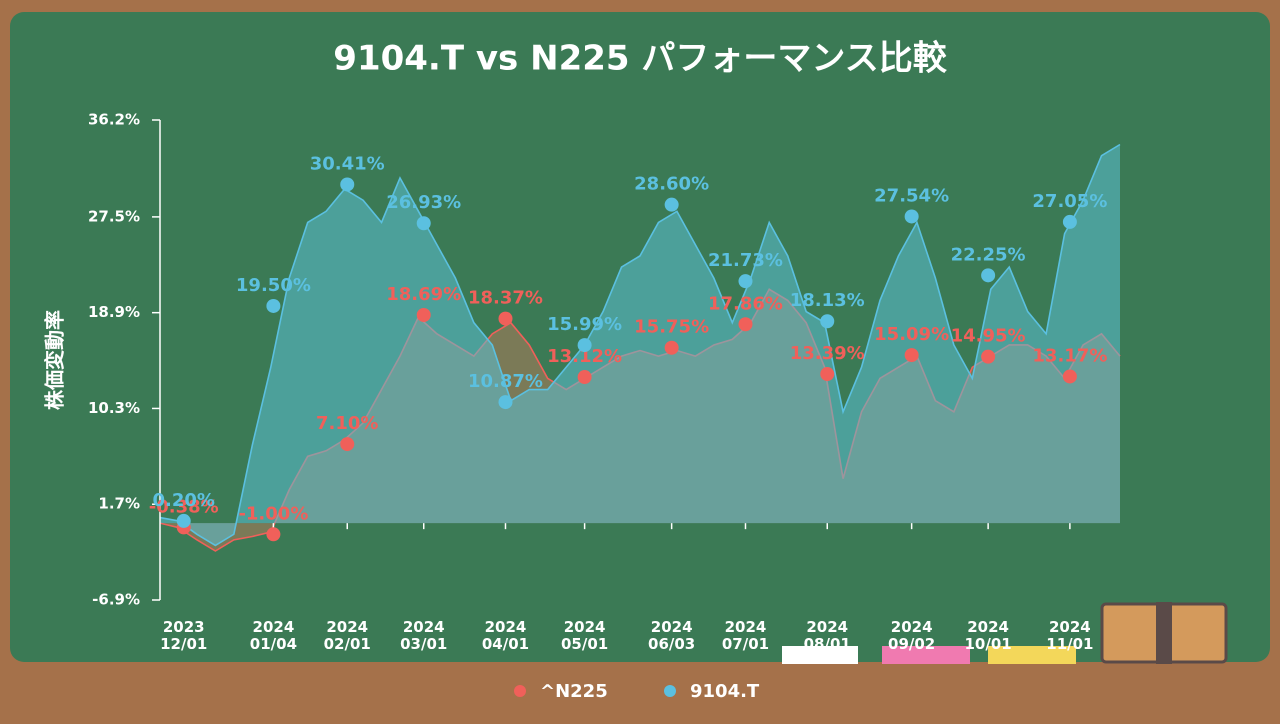 The image size is (1280, 724). What do you see at coordinates (1069, 201) in the screenshot?
I see `point-label: 27.05%` at bounding box center [1069, 201].